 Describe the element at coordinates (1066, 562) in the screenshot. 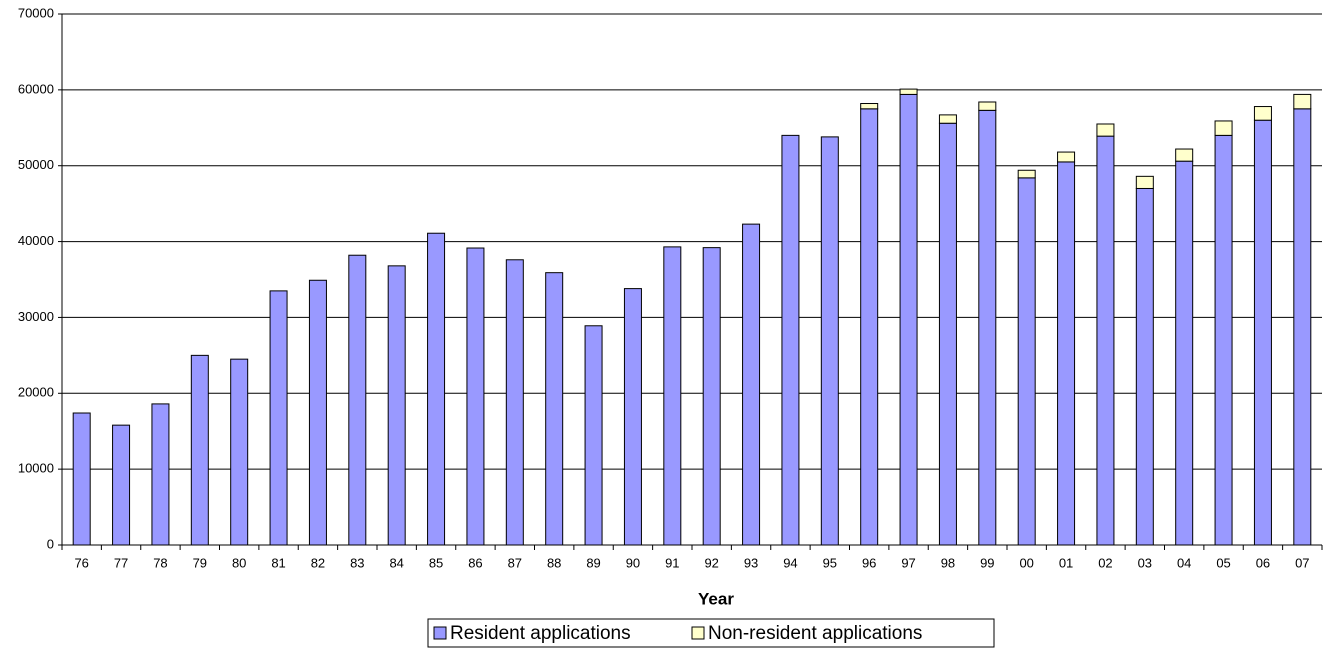

I see `x-tick-label: 01` at that location.